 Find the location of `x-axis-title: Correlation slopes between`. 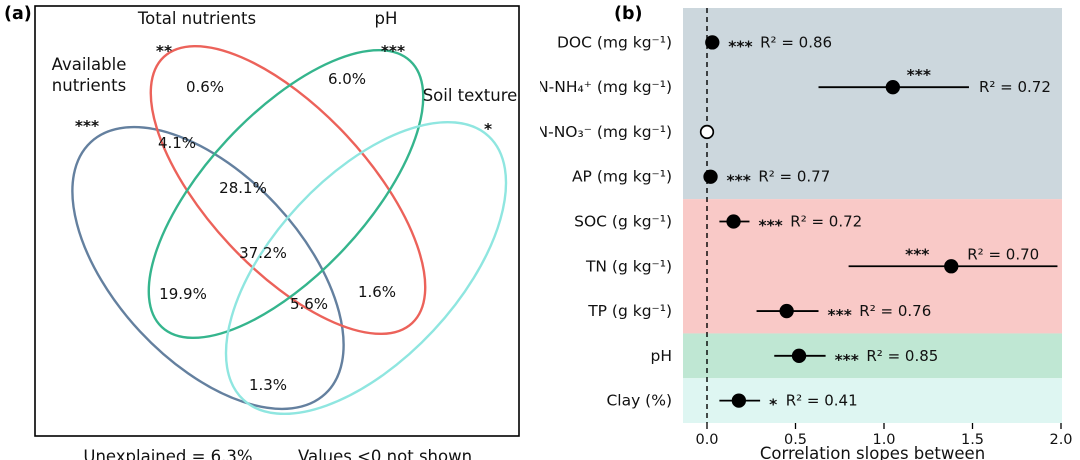

x-axis-title: Correlation slopes between is located at coordinates (872, 452).